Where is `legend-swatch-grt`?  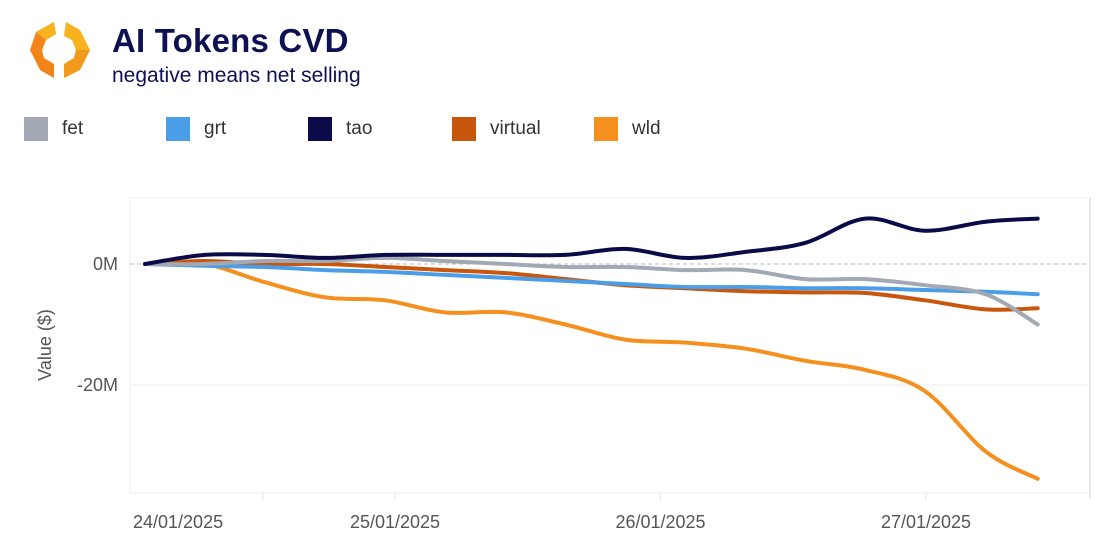 legend-swatch-grt is located at coordinates (178, 129).